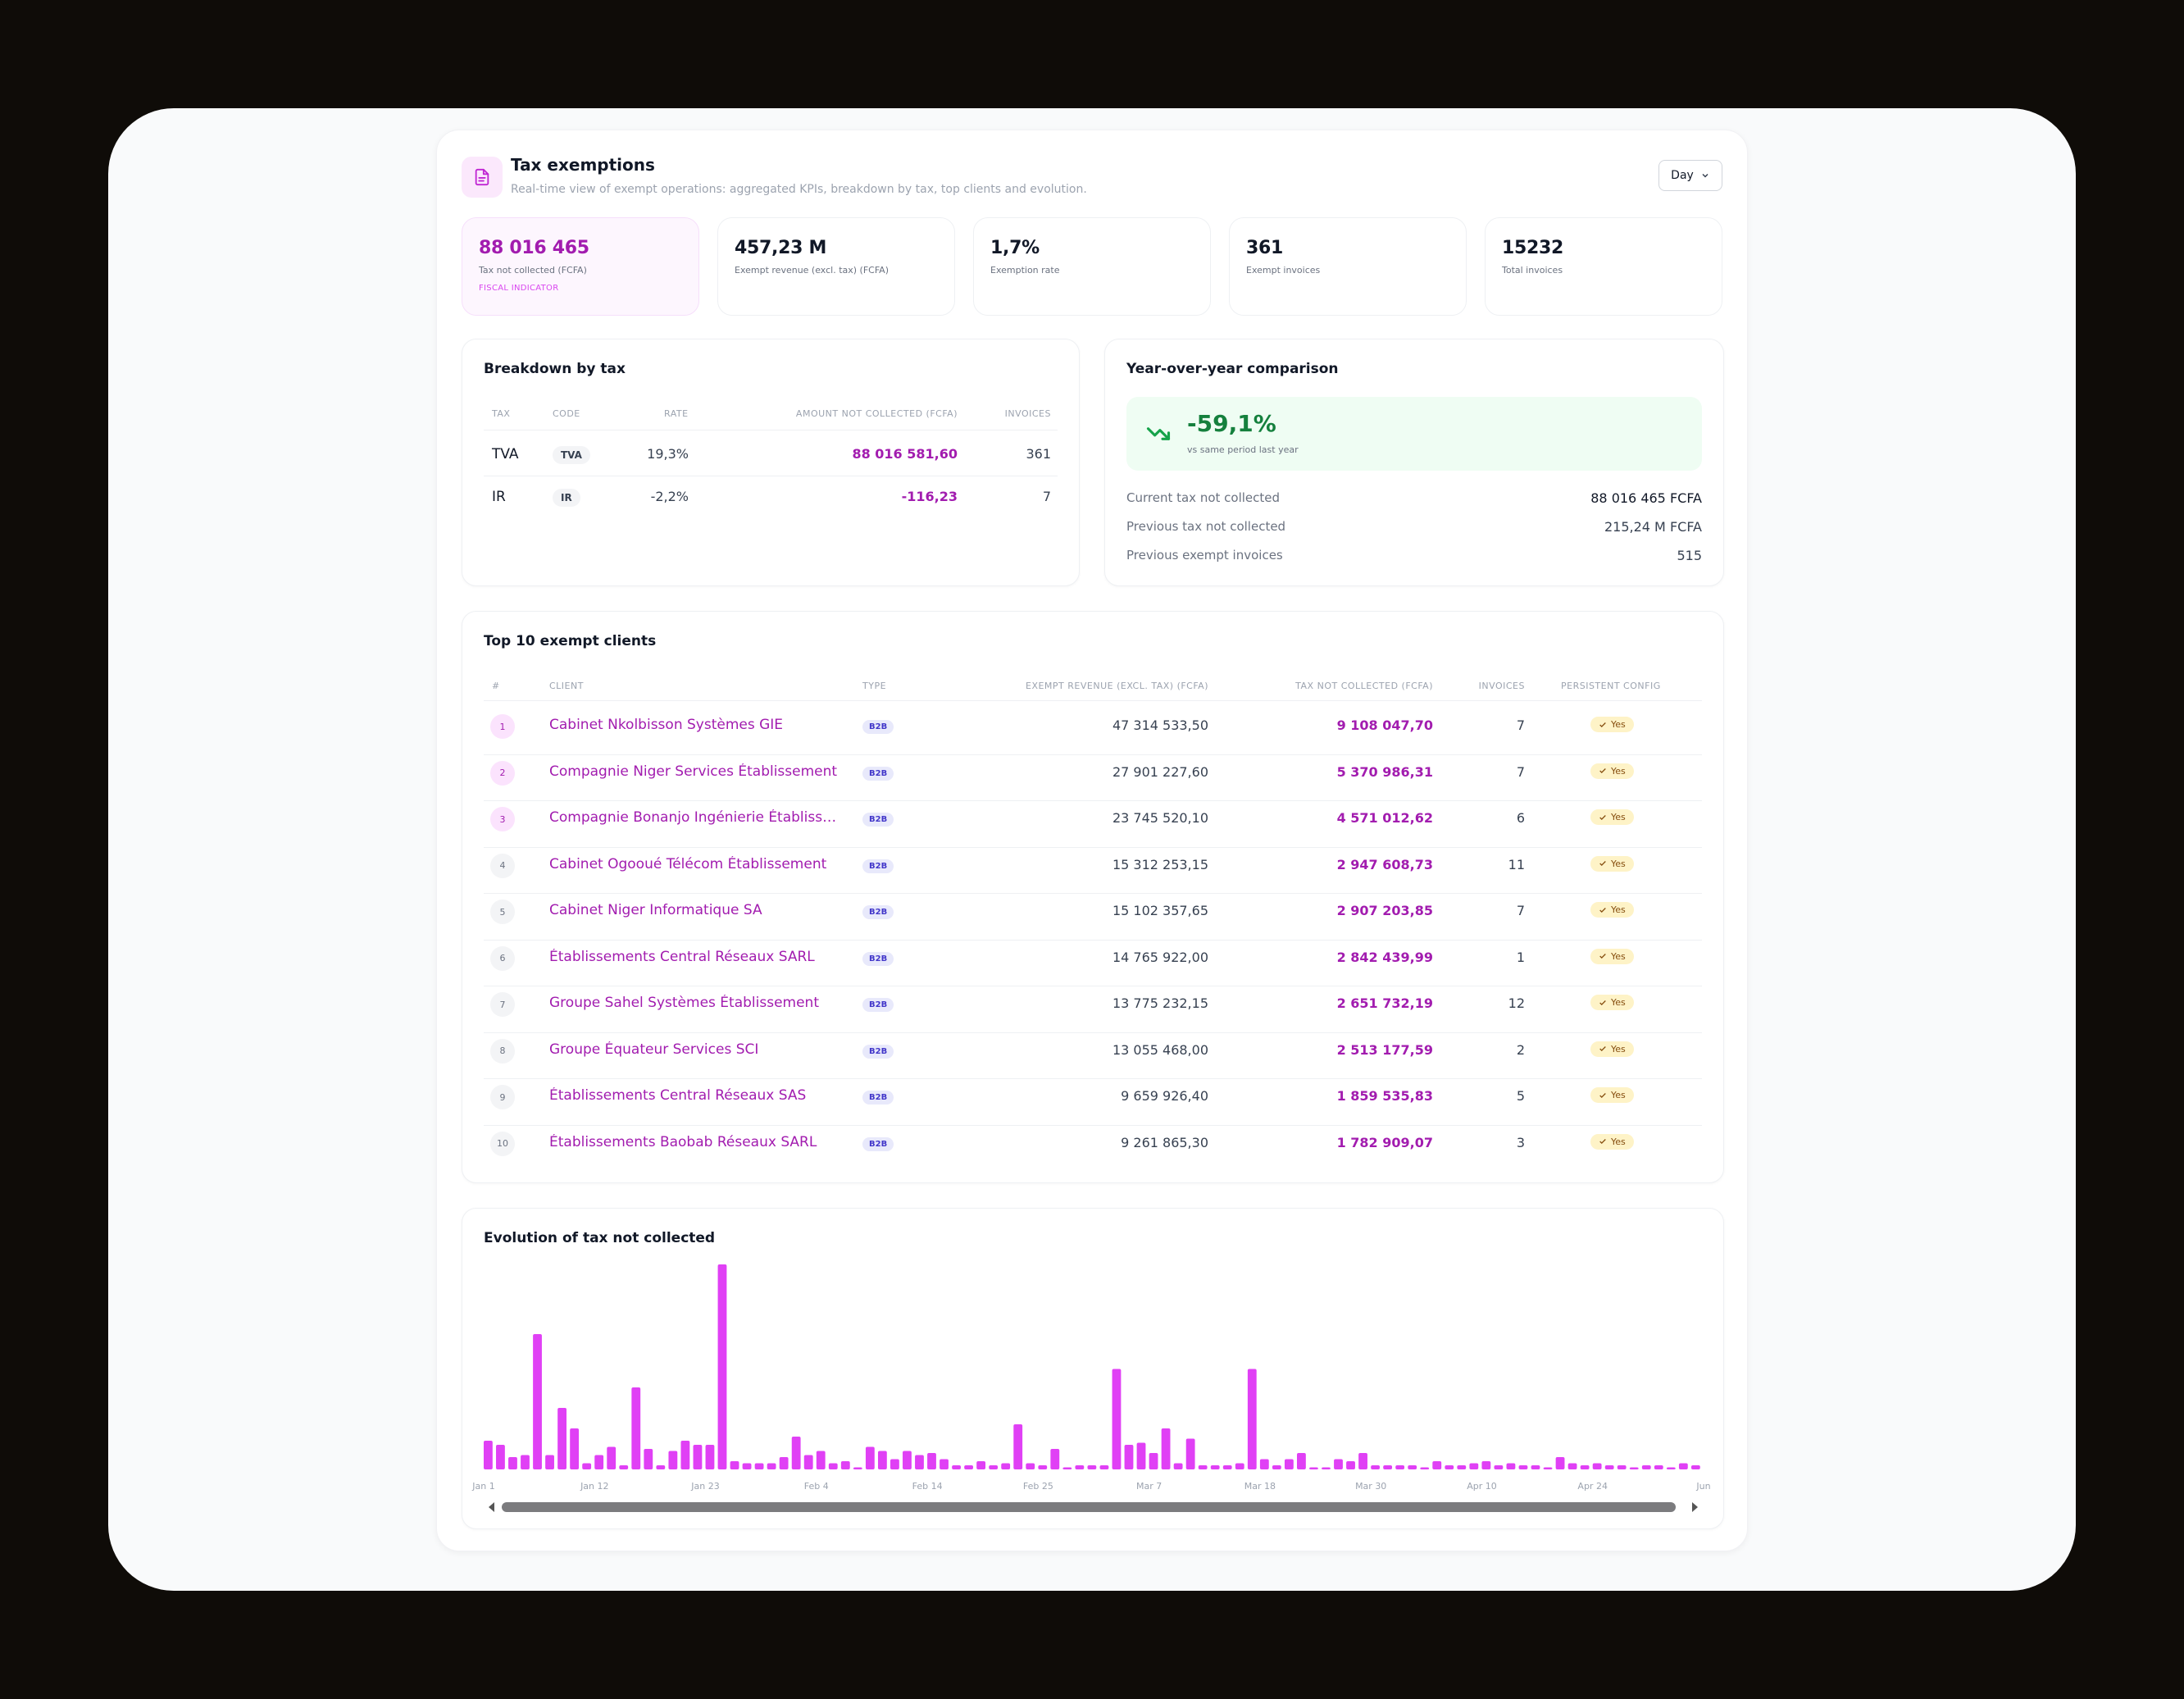 This screenshot has height=1699, width=2184. Describe the element at coordinates (667, 725) in the screenshot. I see `client-name-link: Cabinet Nkolbisson Systèmes GIE` at that location.